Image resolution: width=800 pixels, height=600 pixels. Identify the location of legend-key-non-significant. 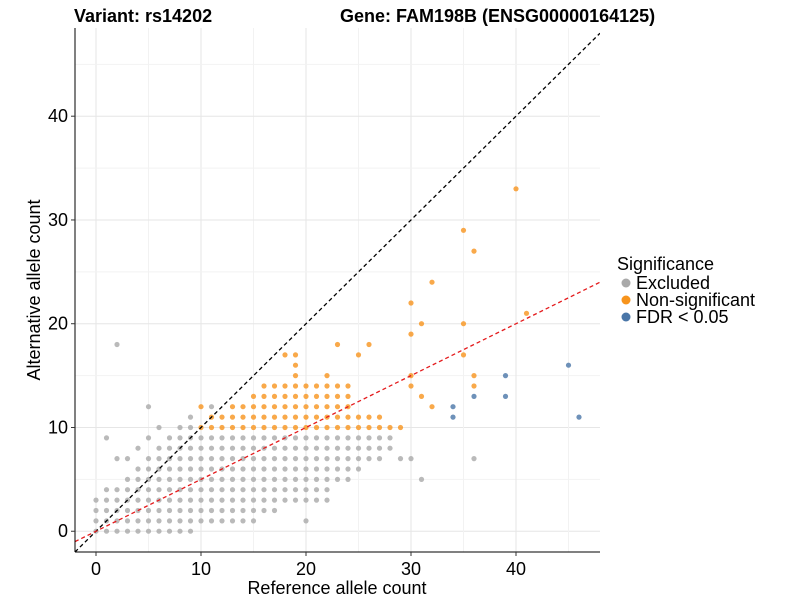
(626, 300).